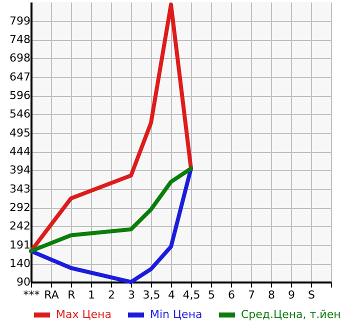 Image resolution: width=345 pixels, height=335 pixels. Describe the element at coordinates (20, 95) in the screenshot. I see `y-tick-label: 596` at that location.